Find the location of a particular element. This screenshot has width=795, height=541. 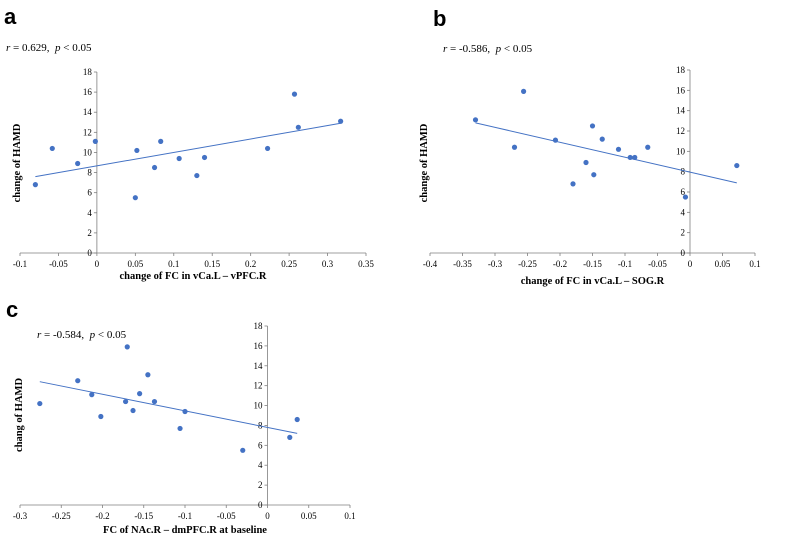

x-tick-label: 0.35 is located at coordinates (366, 264).